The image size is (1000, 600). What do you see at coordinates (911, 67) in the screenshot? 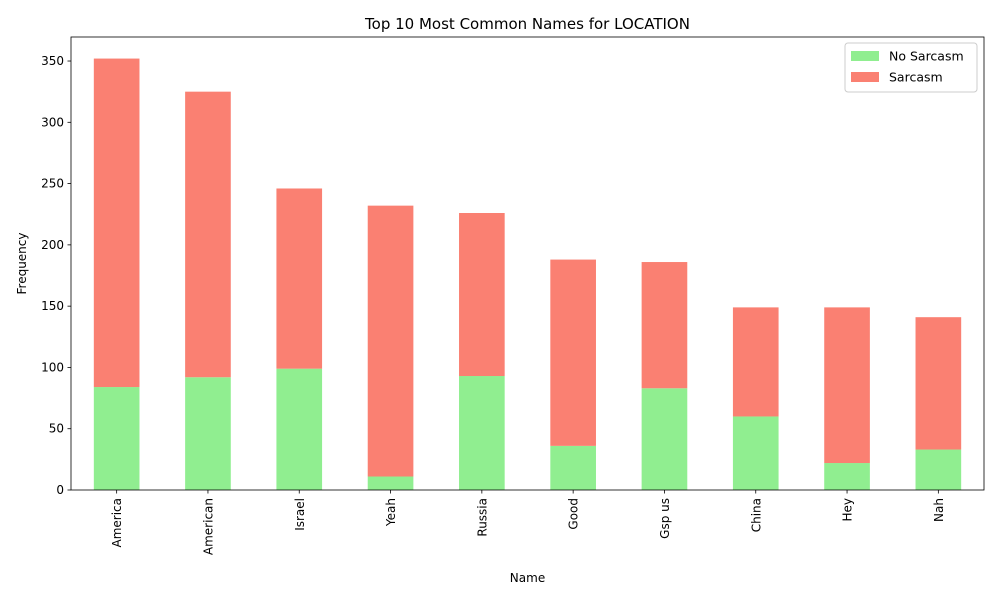
I see `legend: No Sarcasm Sarcasm` at bounding box center [911, 67].